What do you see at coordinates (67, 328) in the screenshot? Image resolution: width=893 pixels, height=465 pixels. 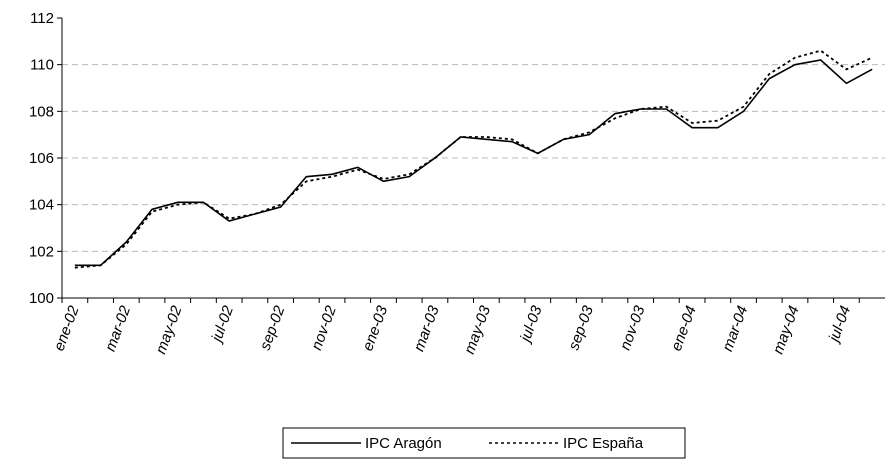 I see `x-tick-label: ene-02` at bounding box center [67, 328].